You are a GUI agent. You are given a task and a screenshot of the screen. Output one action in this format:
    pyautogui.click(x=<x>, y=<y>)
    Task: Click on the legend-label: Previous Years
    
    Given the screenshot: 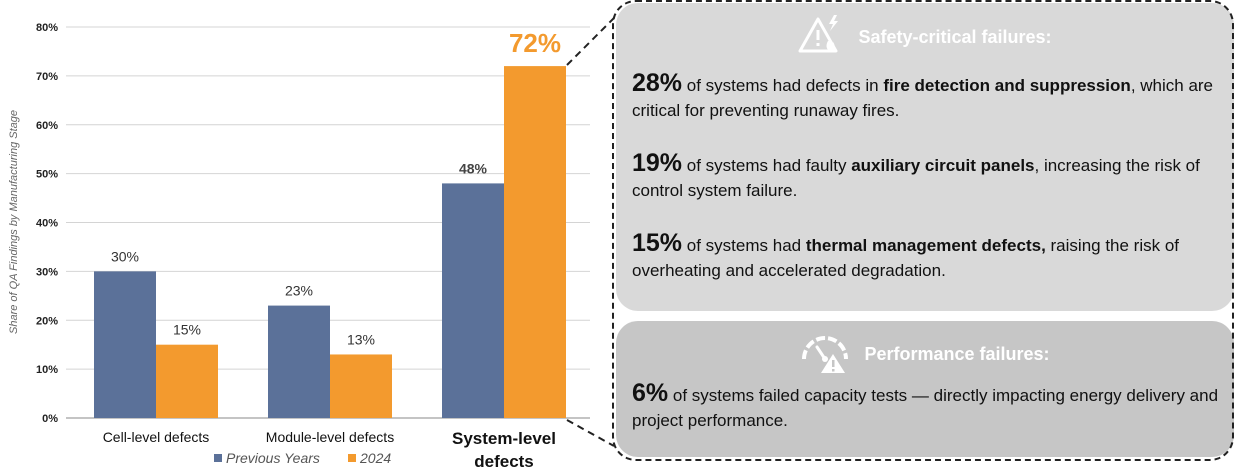 What is the action you would take?
    pyautogui.click(x=273, y=458)
    